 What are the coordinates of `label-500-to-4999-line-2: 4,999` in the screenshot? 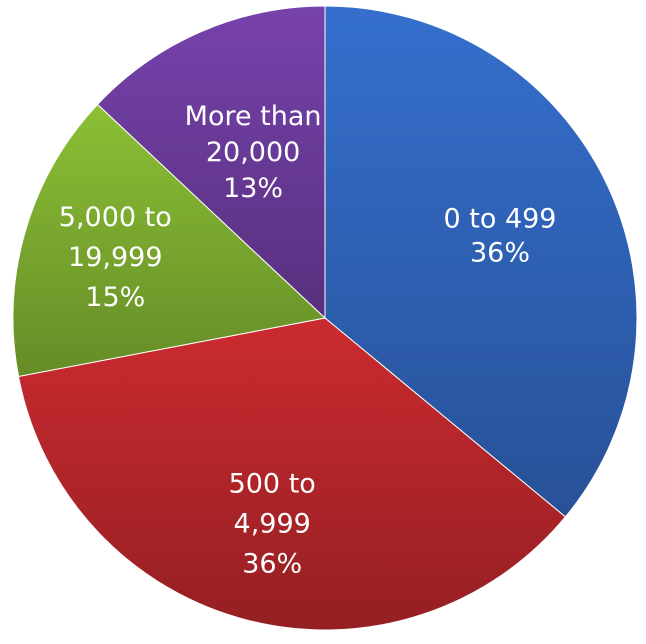 It's located at (272, 524).